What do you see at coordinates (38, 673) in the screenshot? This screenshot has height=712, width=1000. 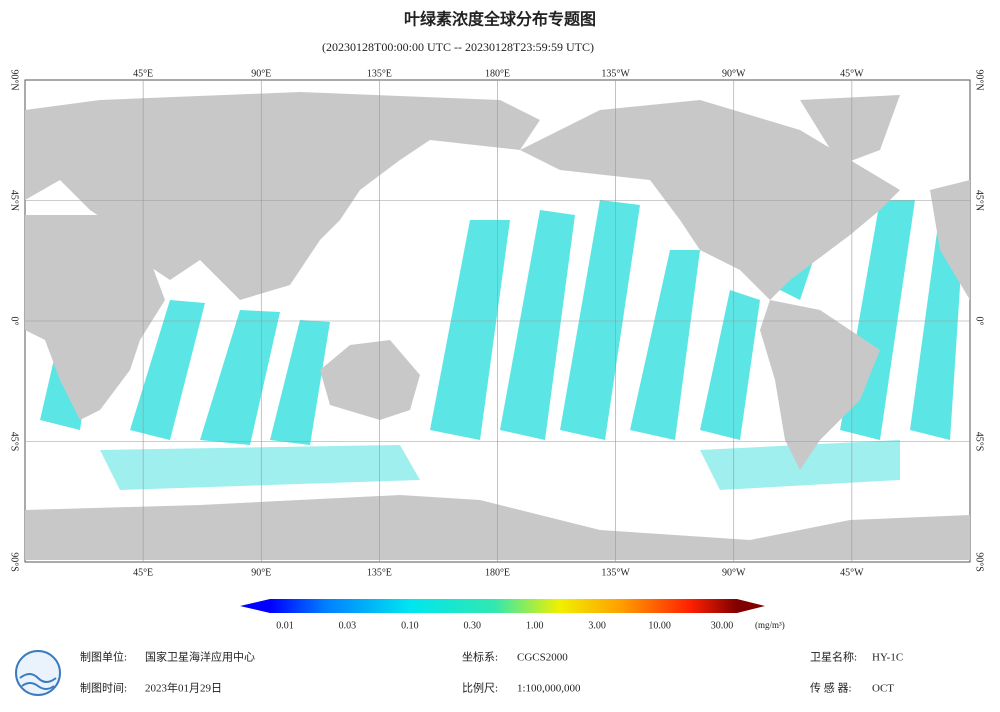 I see `logo` at bounding box center [38, 673].